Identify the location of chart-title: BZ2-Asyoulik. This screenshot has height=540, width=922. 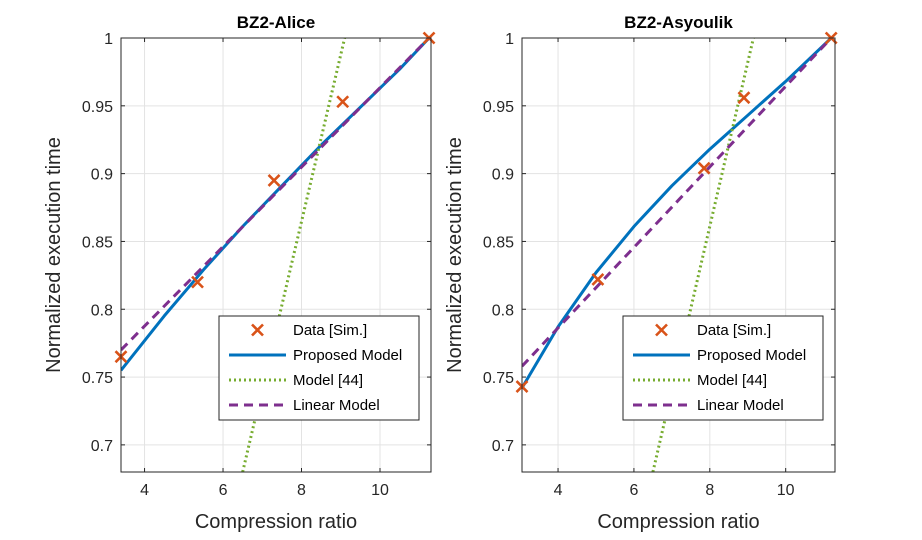
(678, 22).